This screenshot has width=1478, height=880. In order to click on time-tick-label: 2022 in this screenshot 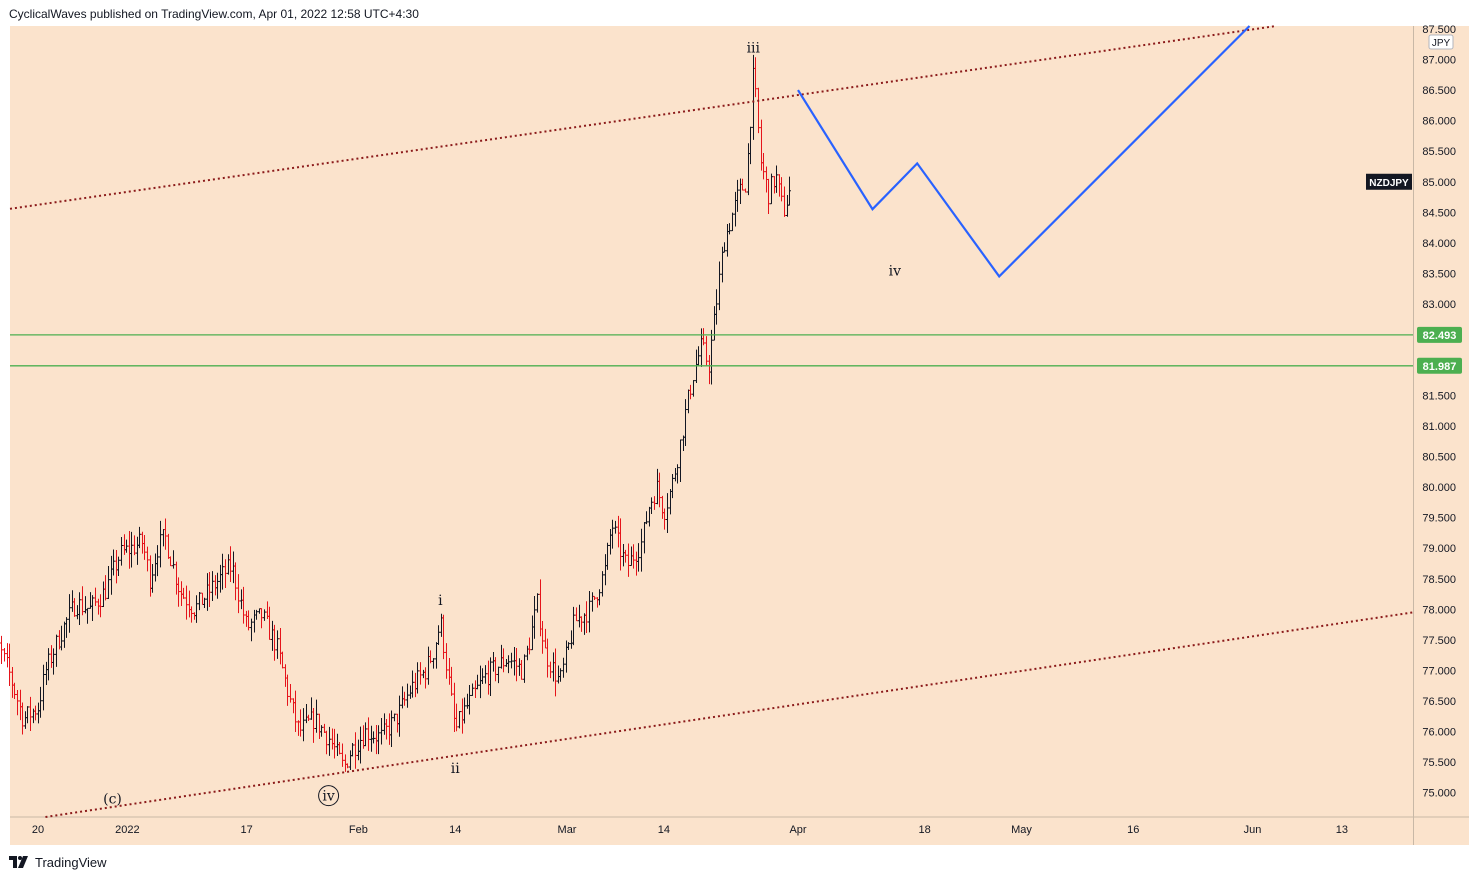, I will do `click(127, 830)`.